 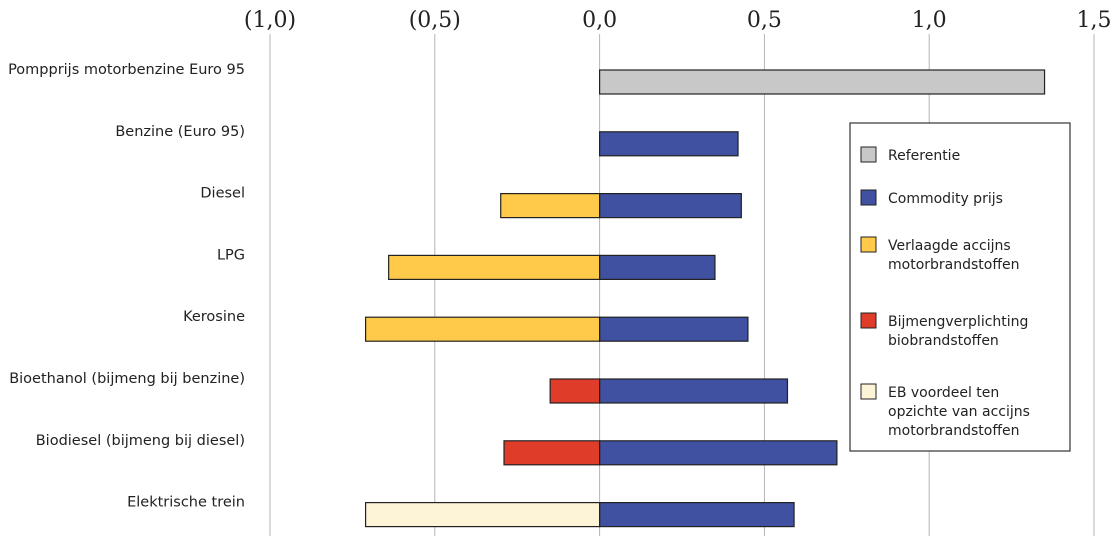 What do you see at coordinates (949, 246) in the screenshot?
I see `legend-label: Verlaagde accijns` at bounding box center [949, 246].